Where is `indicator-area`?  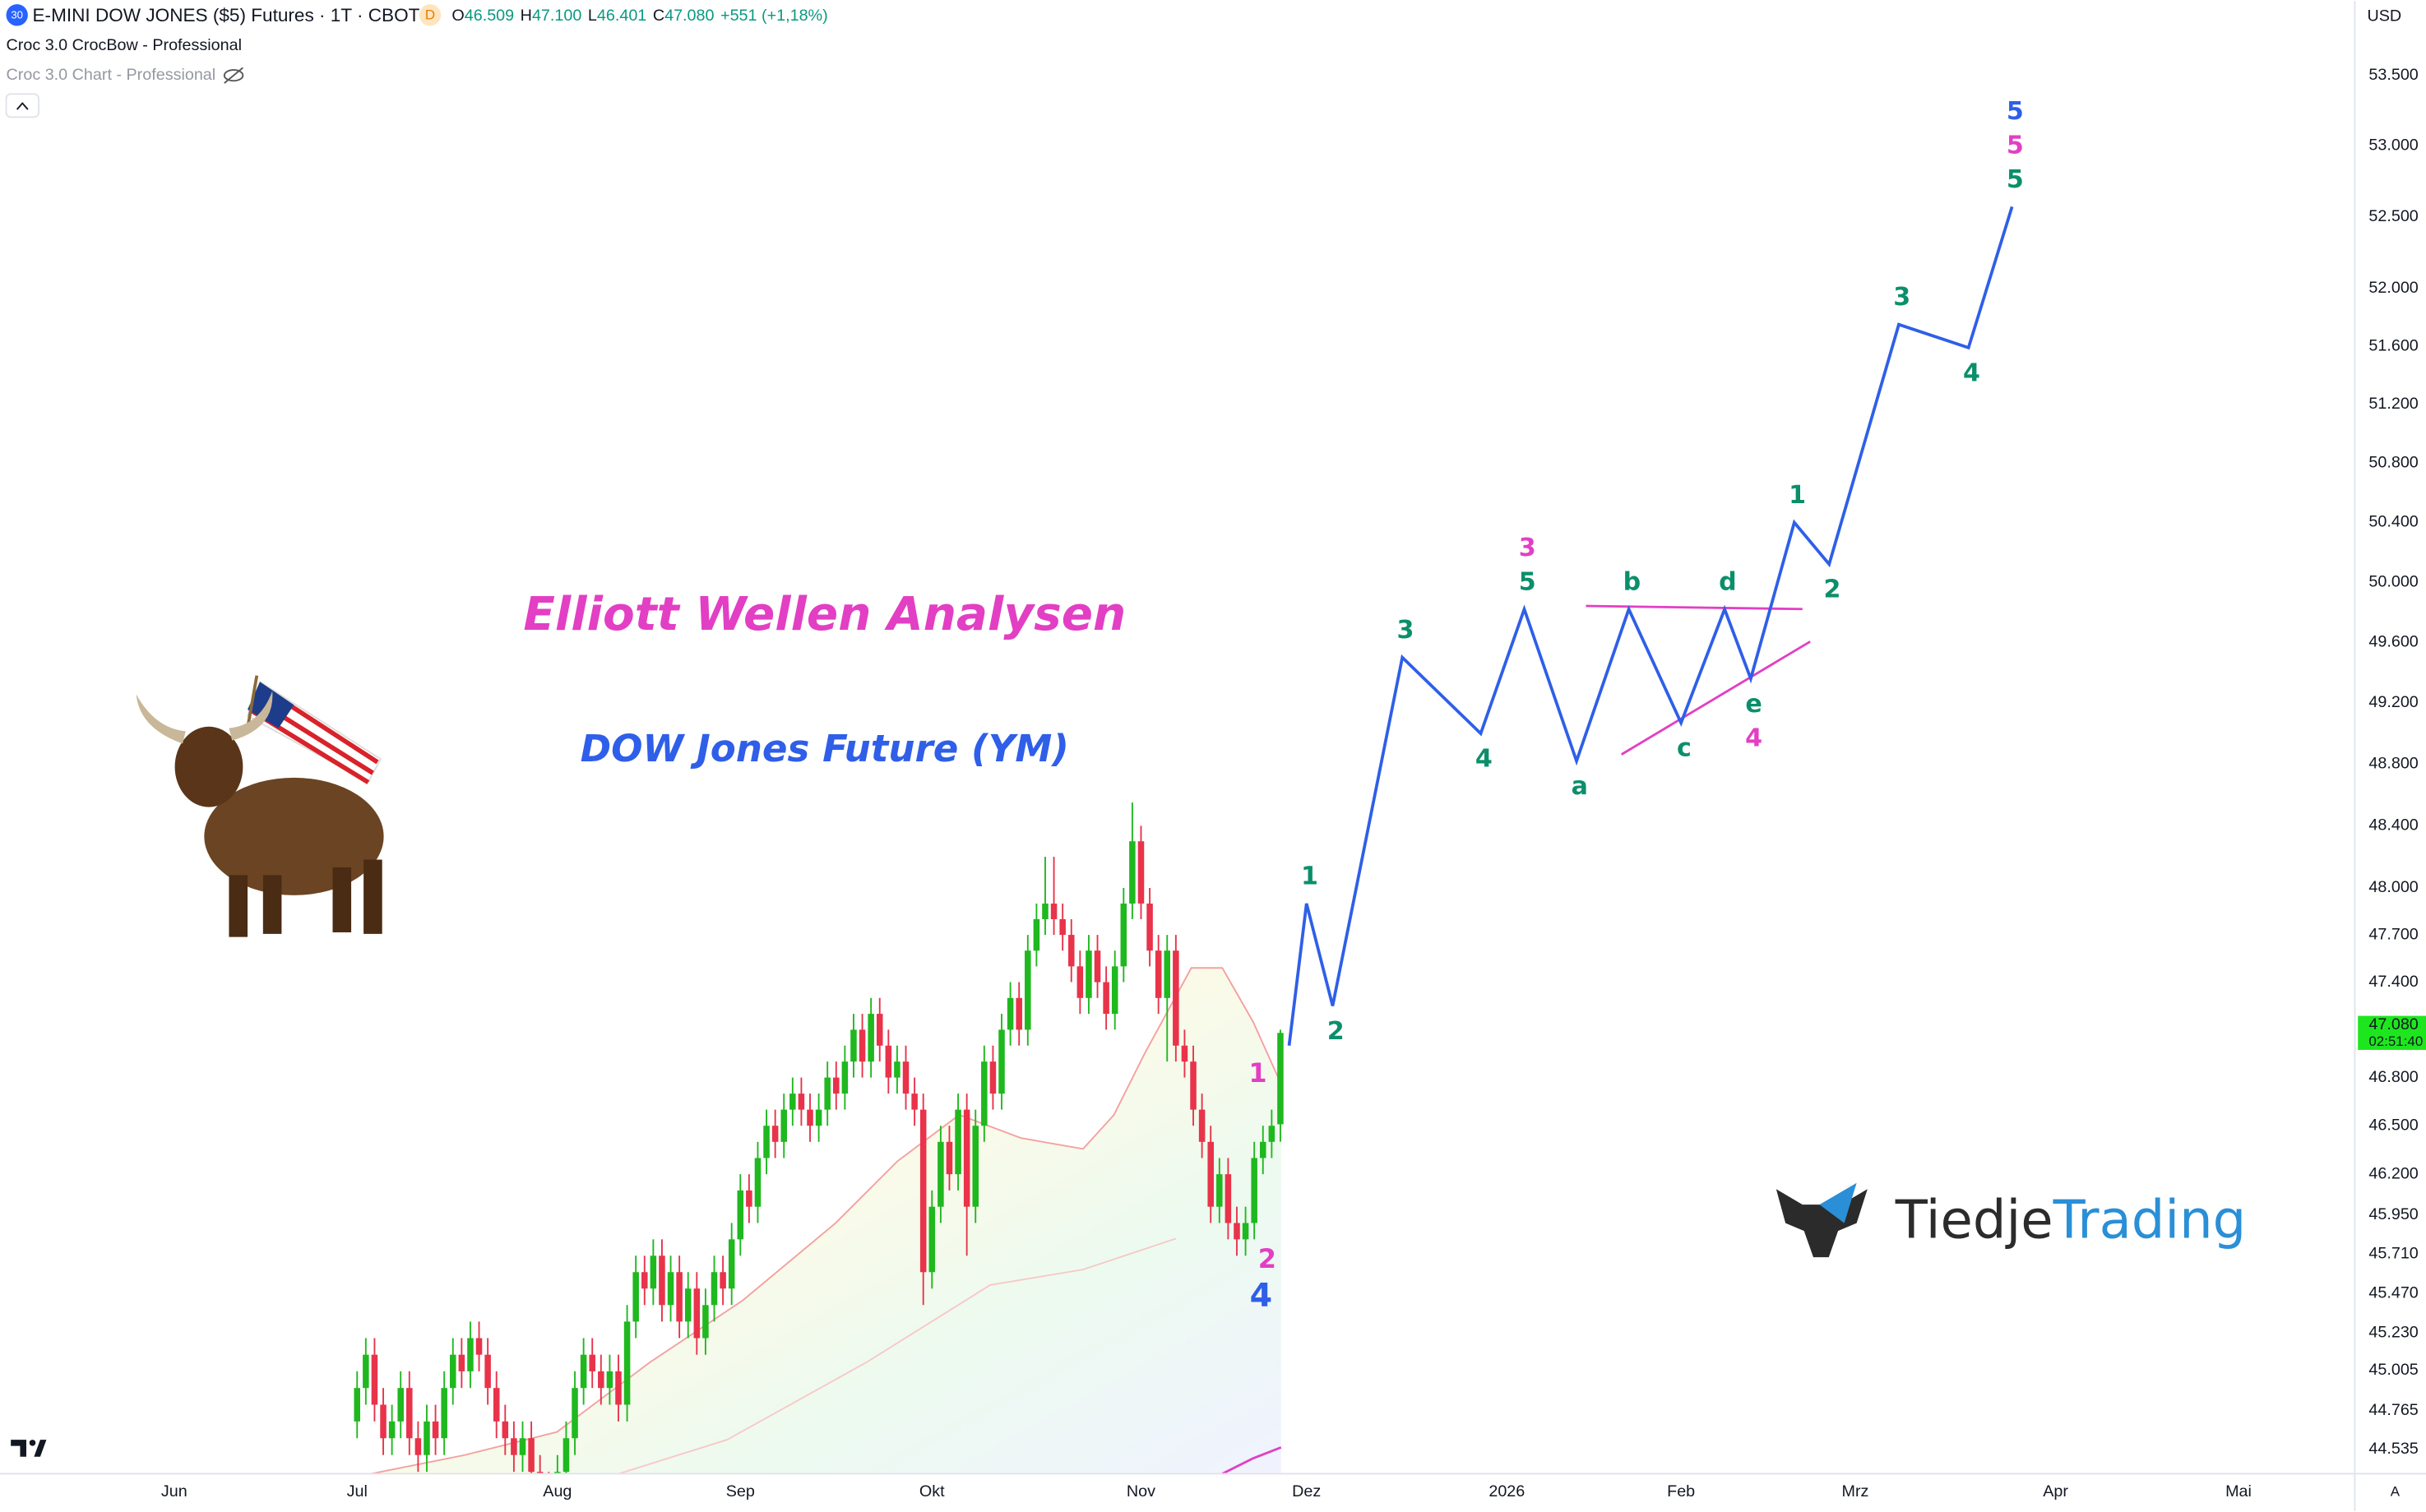
indicator-area is located at coordinates (826, 1221).